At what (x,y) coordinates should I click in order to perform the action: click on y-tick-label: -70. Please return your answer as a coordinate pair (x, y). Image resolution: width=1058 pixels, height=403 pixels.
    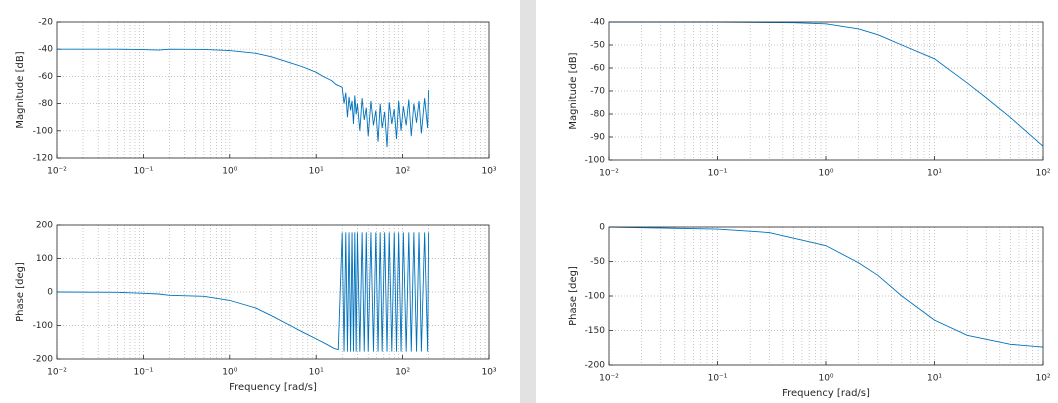
    Looking at the image, I should click on (597, 92).